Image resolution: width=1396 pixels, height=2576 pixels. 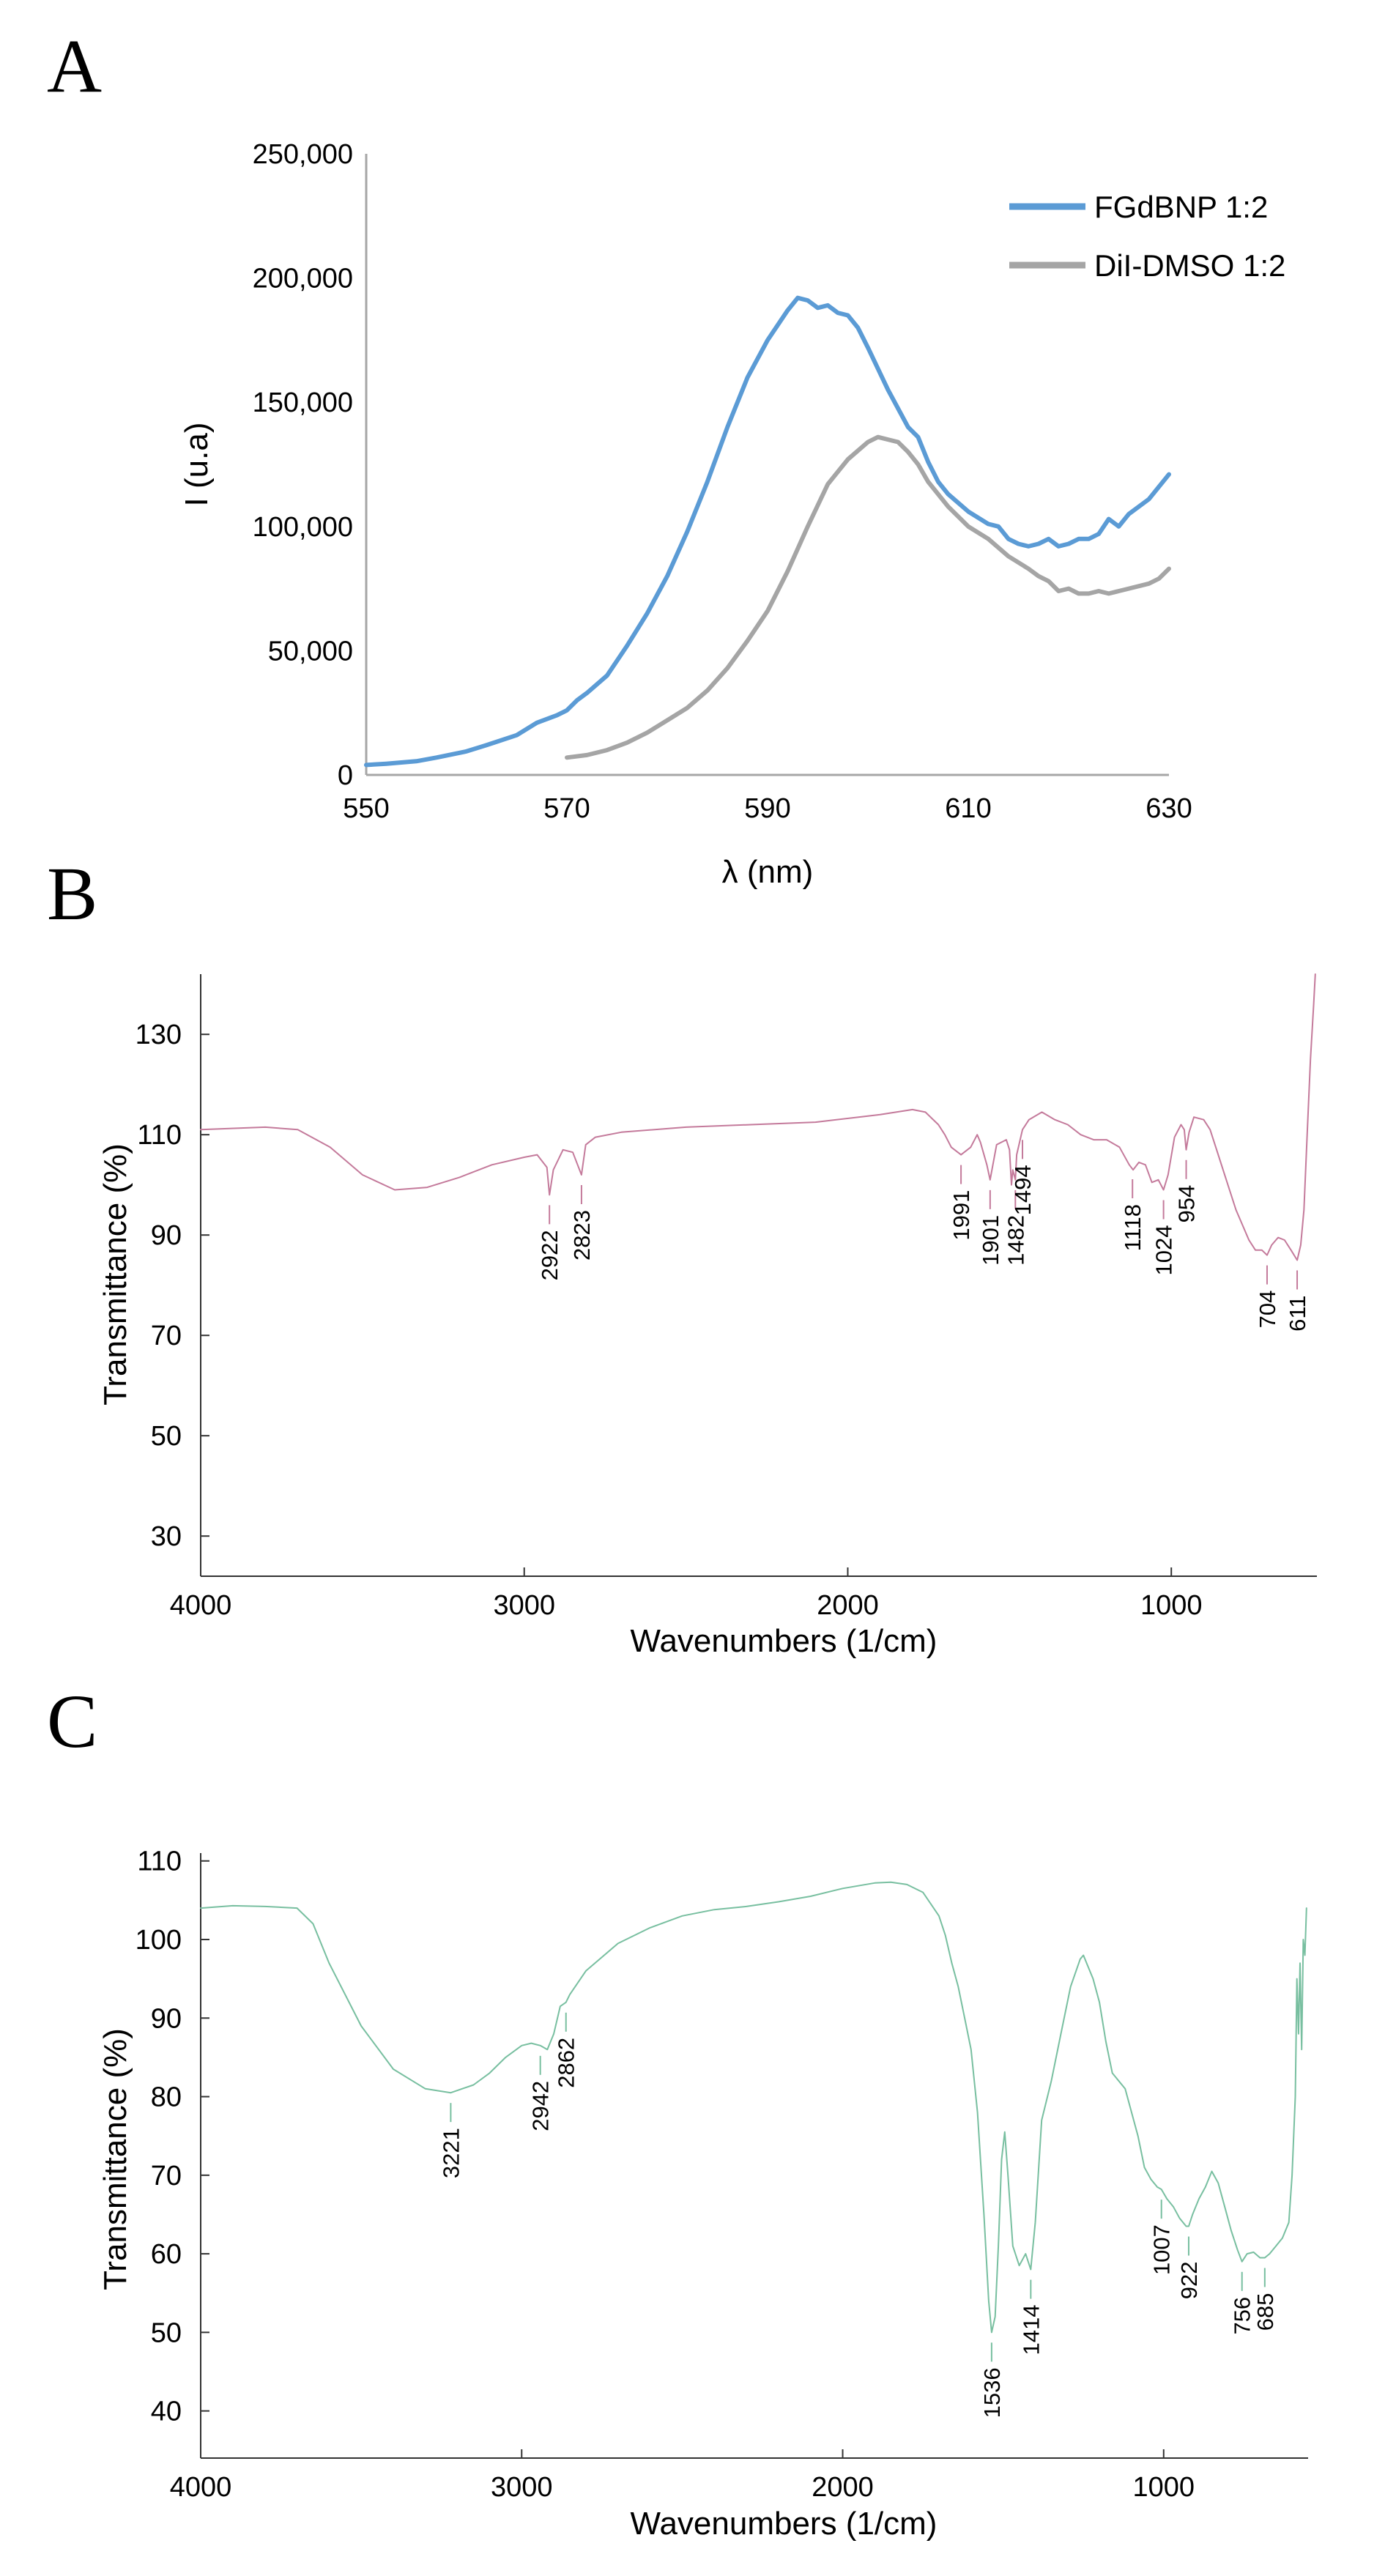 What do you see at coordinates (541, 2106) in the screenshot?
I see `peak-label: 2942` at bounding box center [541, 2106].